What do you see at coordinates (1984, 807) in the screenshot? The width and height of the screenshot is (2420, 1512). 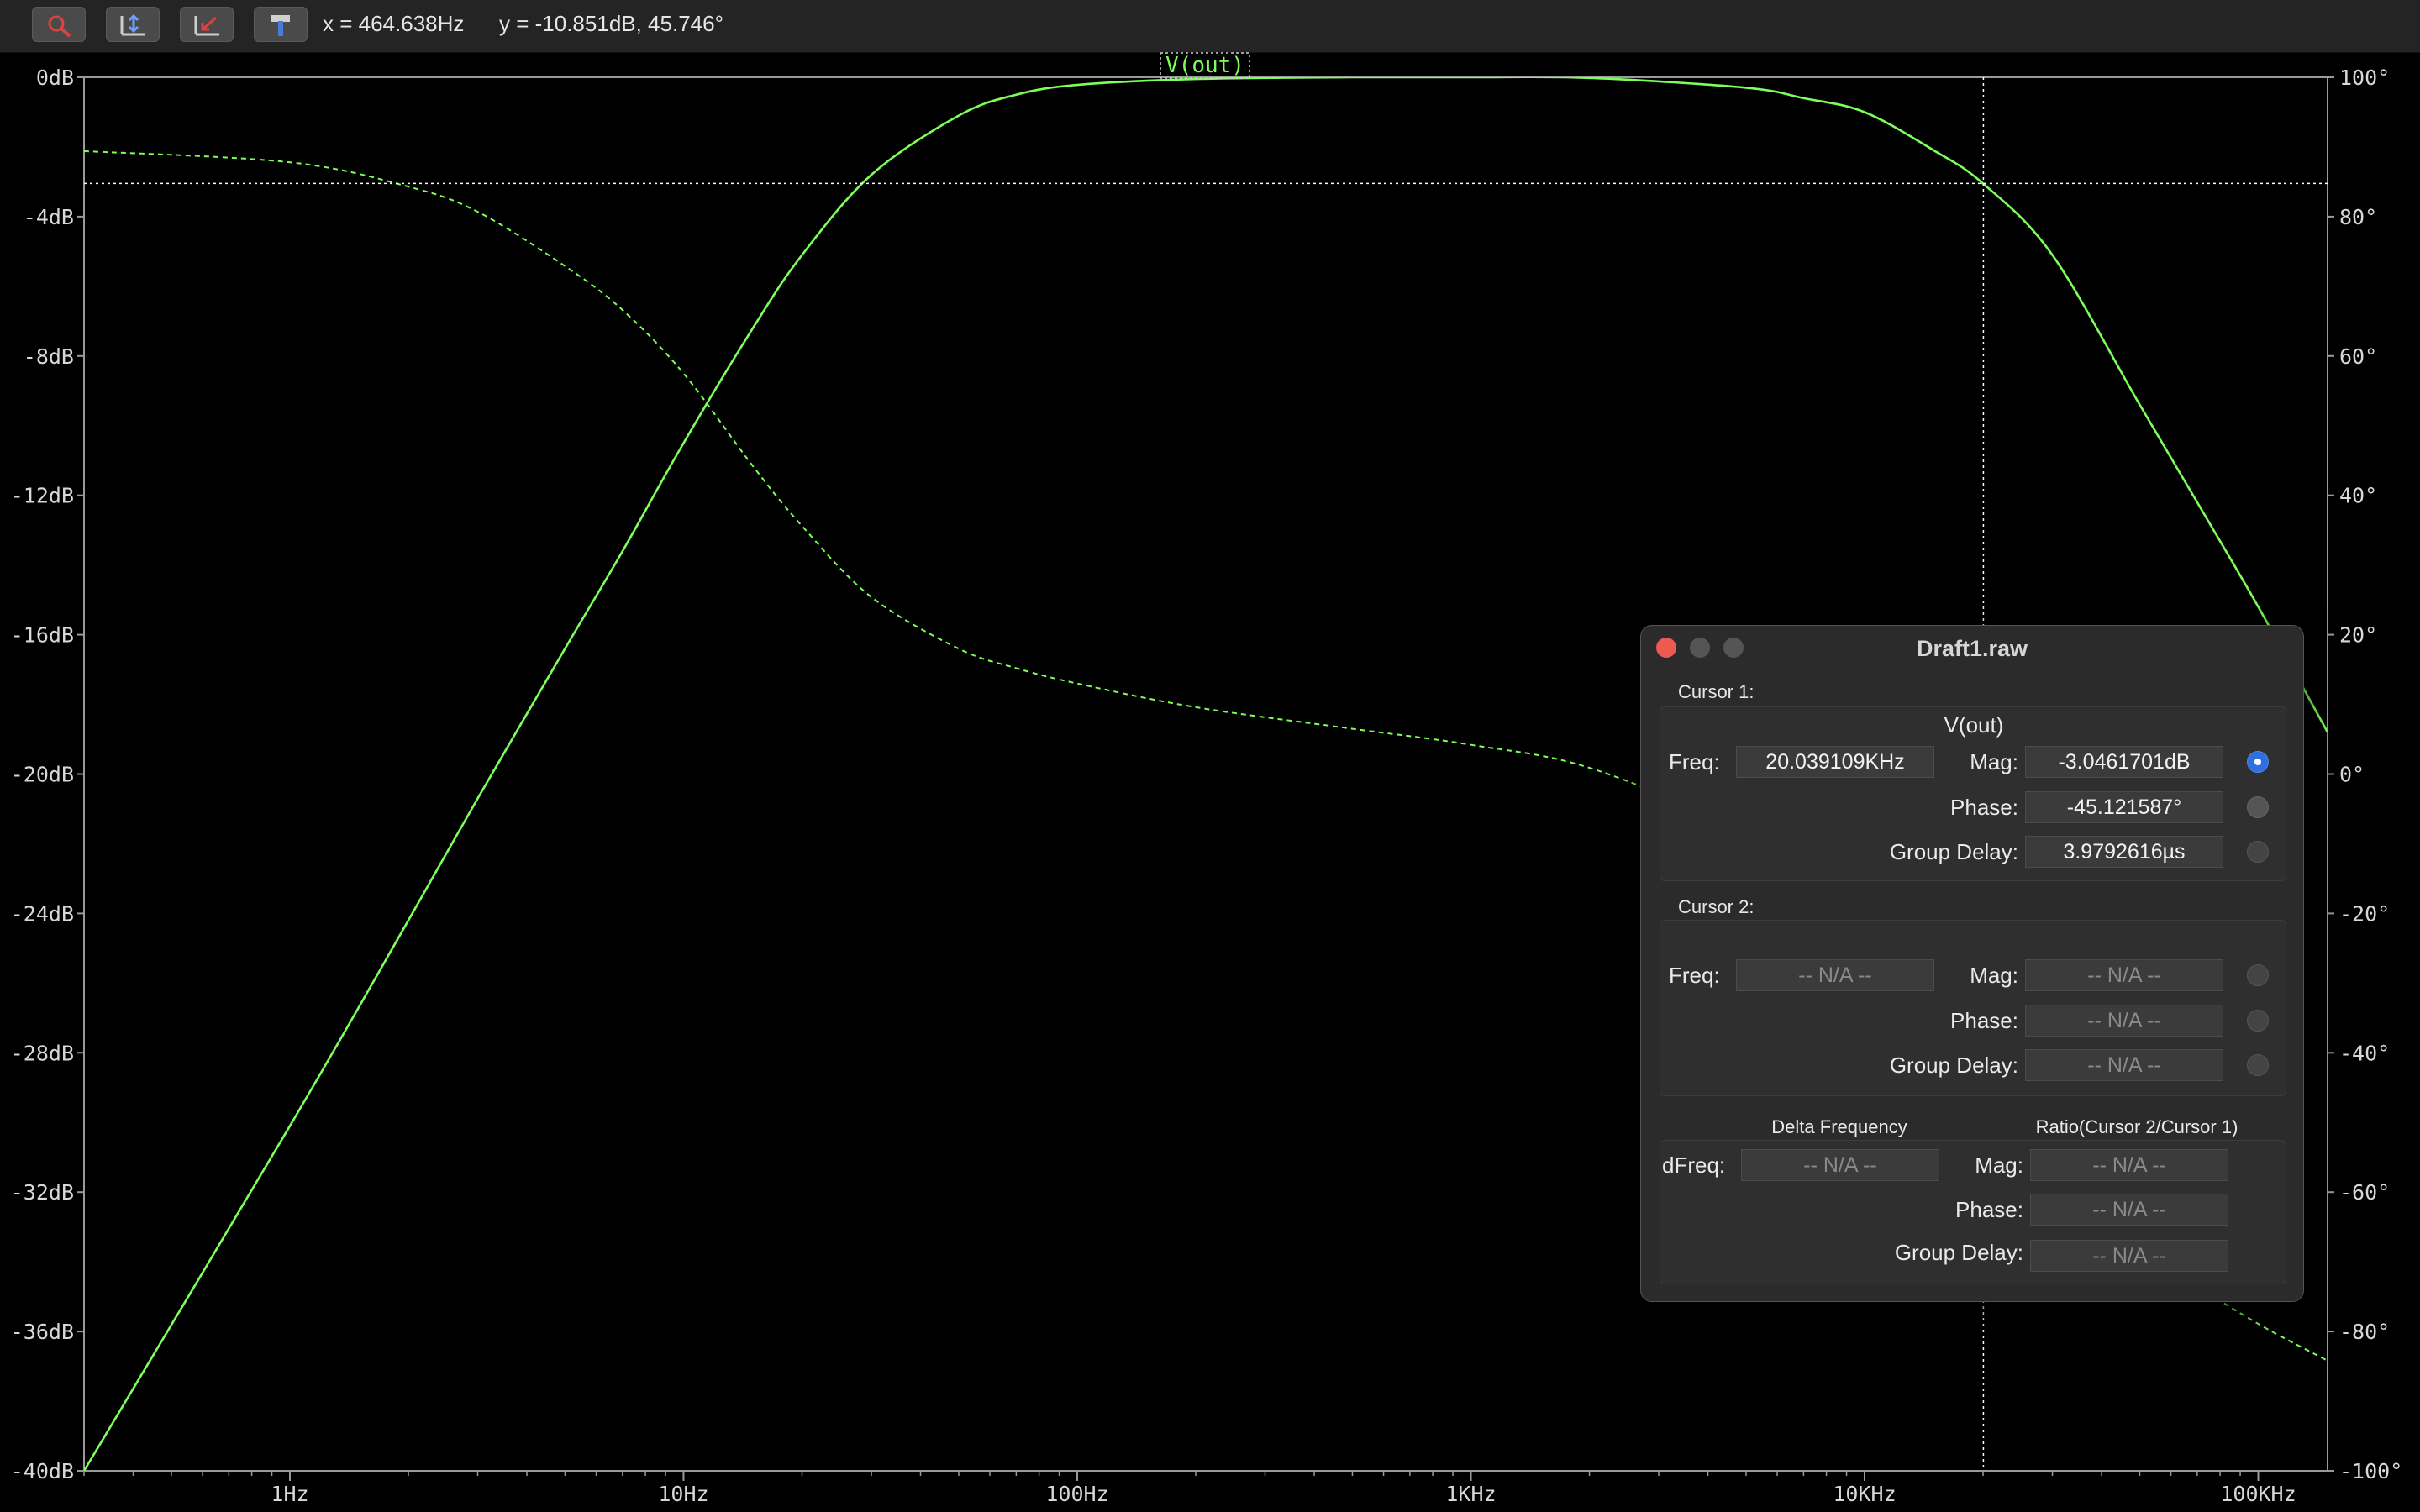 I see `cursor1-phase-label: Phase:` at bounding box center [1984, 807].